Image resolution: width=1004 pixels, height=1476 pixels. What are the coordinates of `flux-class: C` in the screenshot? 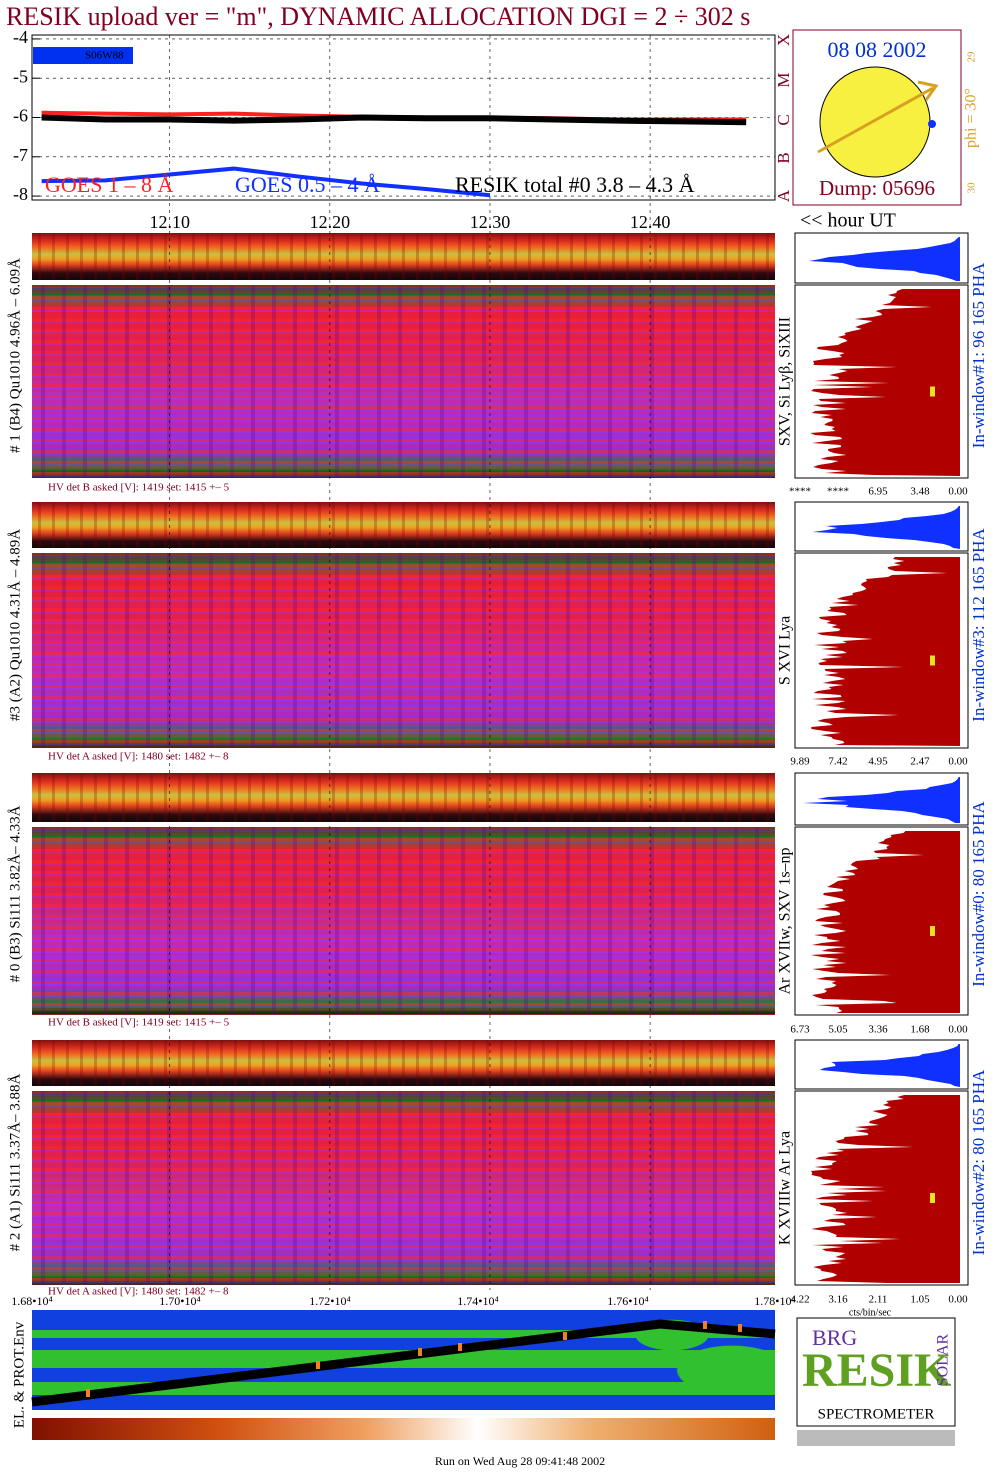 It's located at (783, 119).